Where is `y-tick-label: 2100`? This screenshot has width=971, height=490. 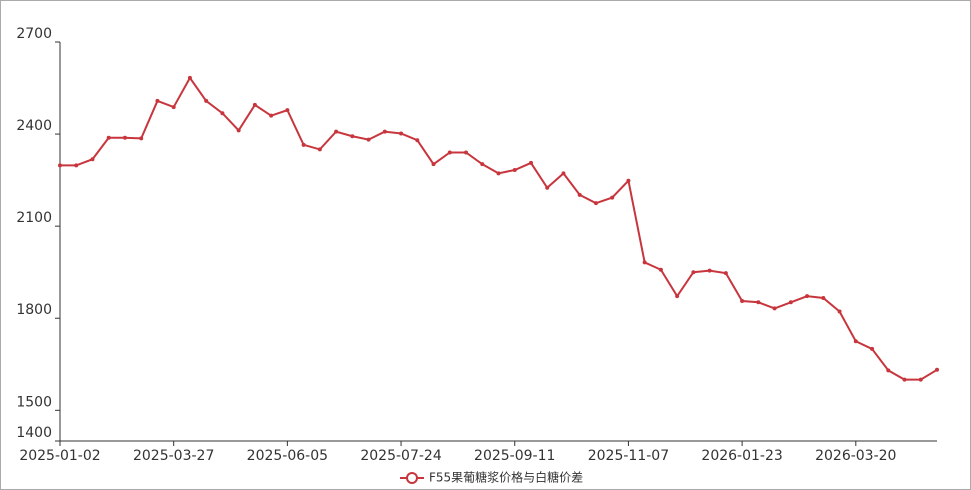
y-tick-label: 2100 is located at coordinates (34, 218).